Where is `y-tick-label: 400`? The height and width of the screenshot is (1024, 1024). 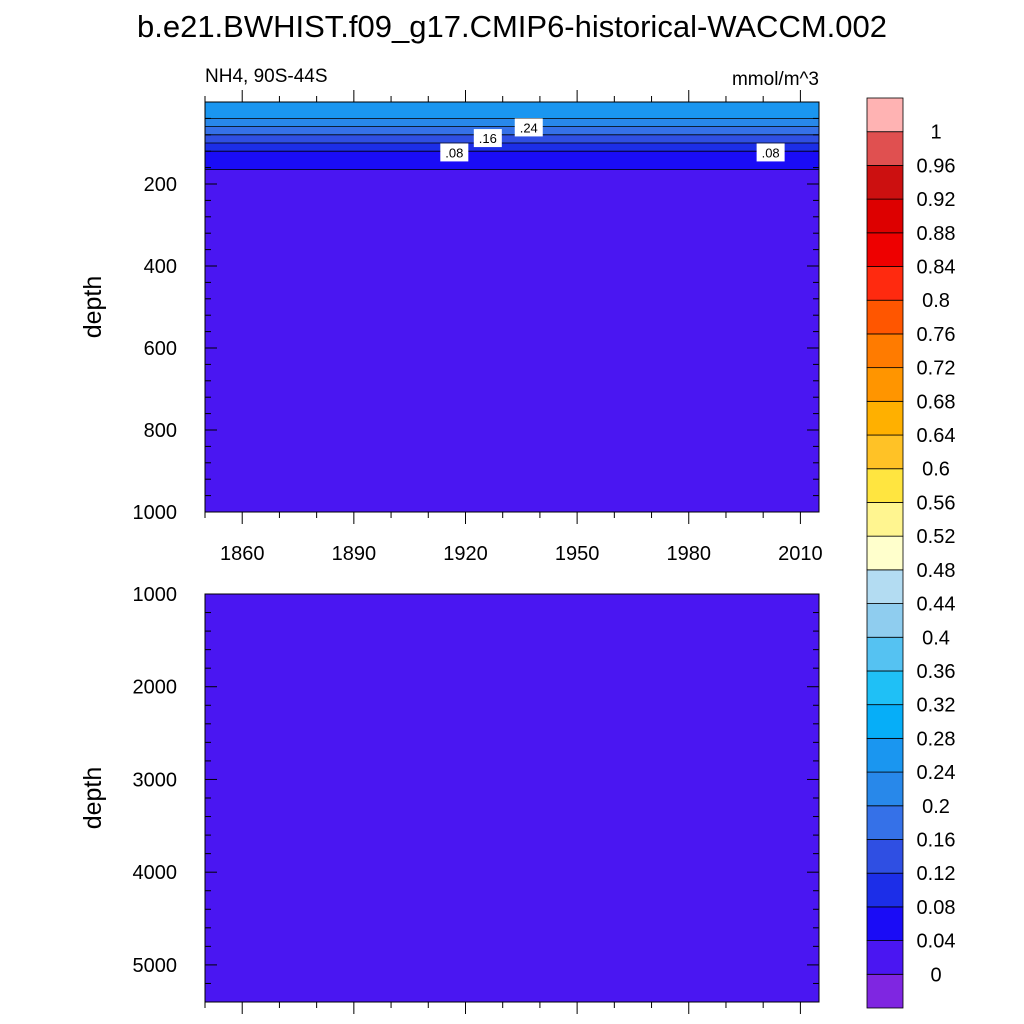 y-tick-label: 400 is located at coordinates (160, 267).